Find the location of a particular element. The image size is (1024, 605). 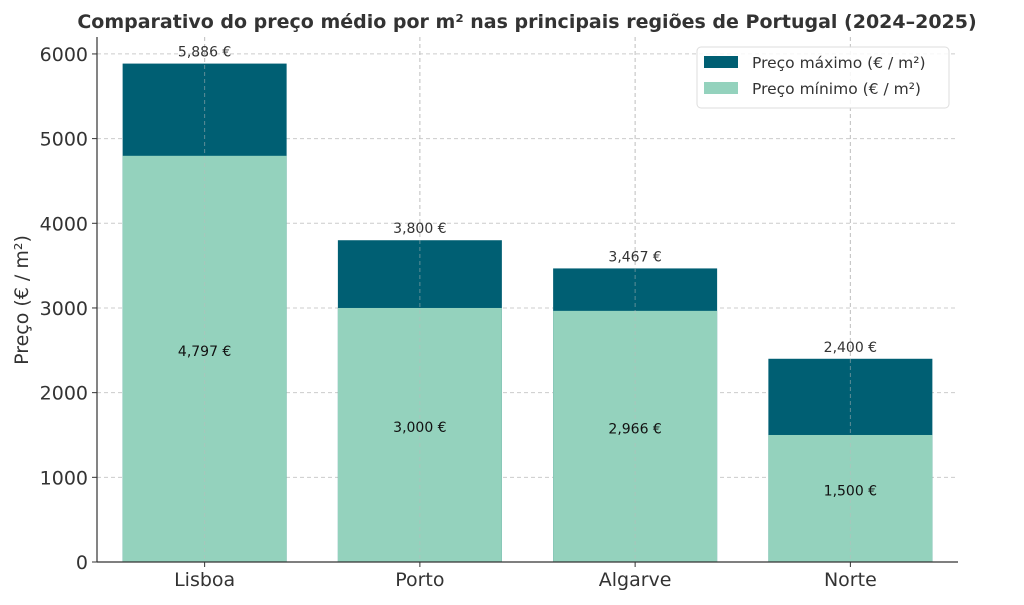

y-tick-label: 1000 is located at coordinates (64, 478).